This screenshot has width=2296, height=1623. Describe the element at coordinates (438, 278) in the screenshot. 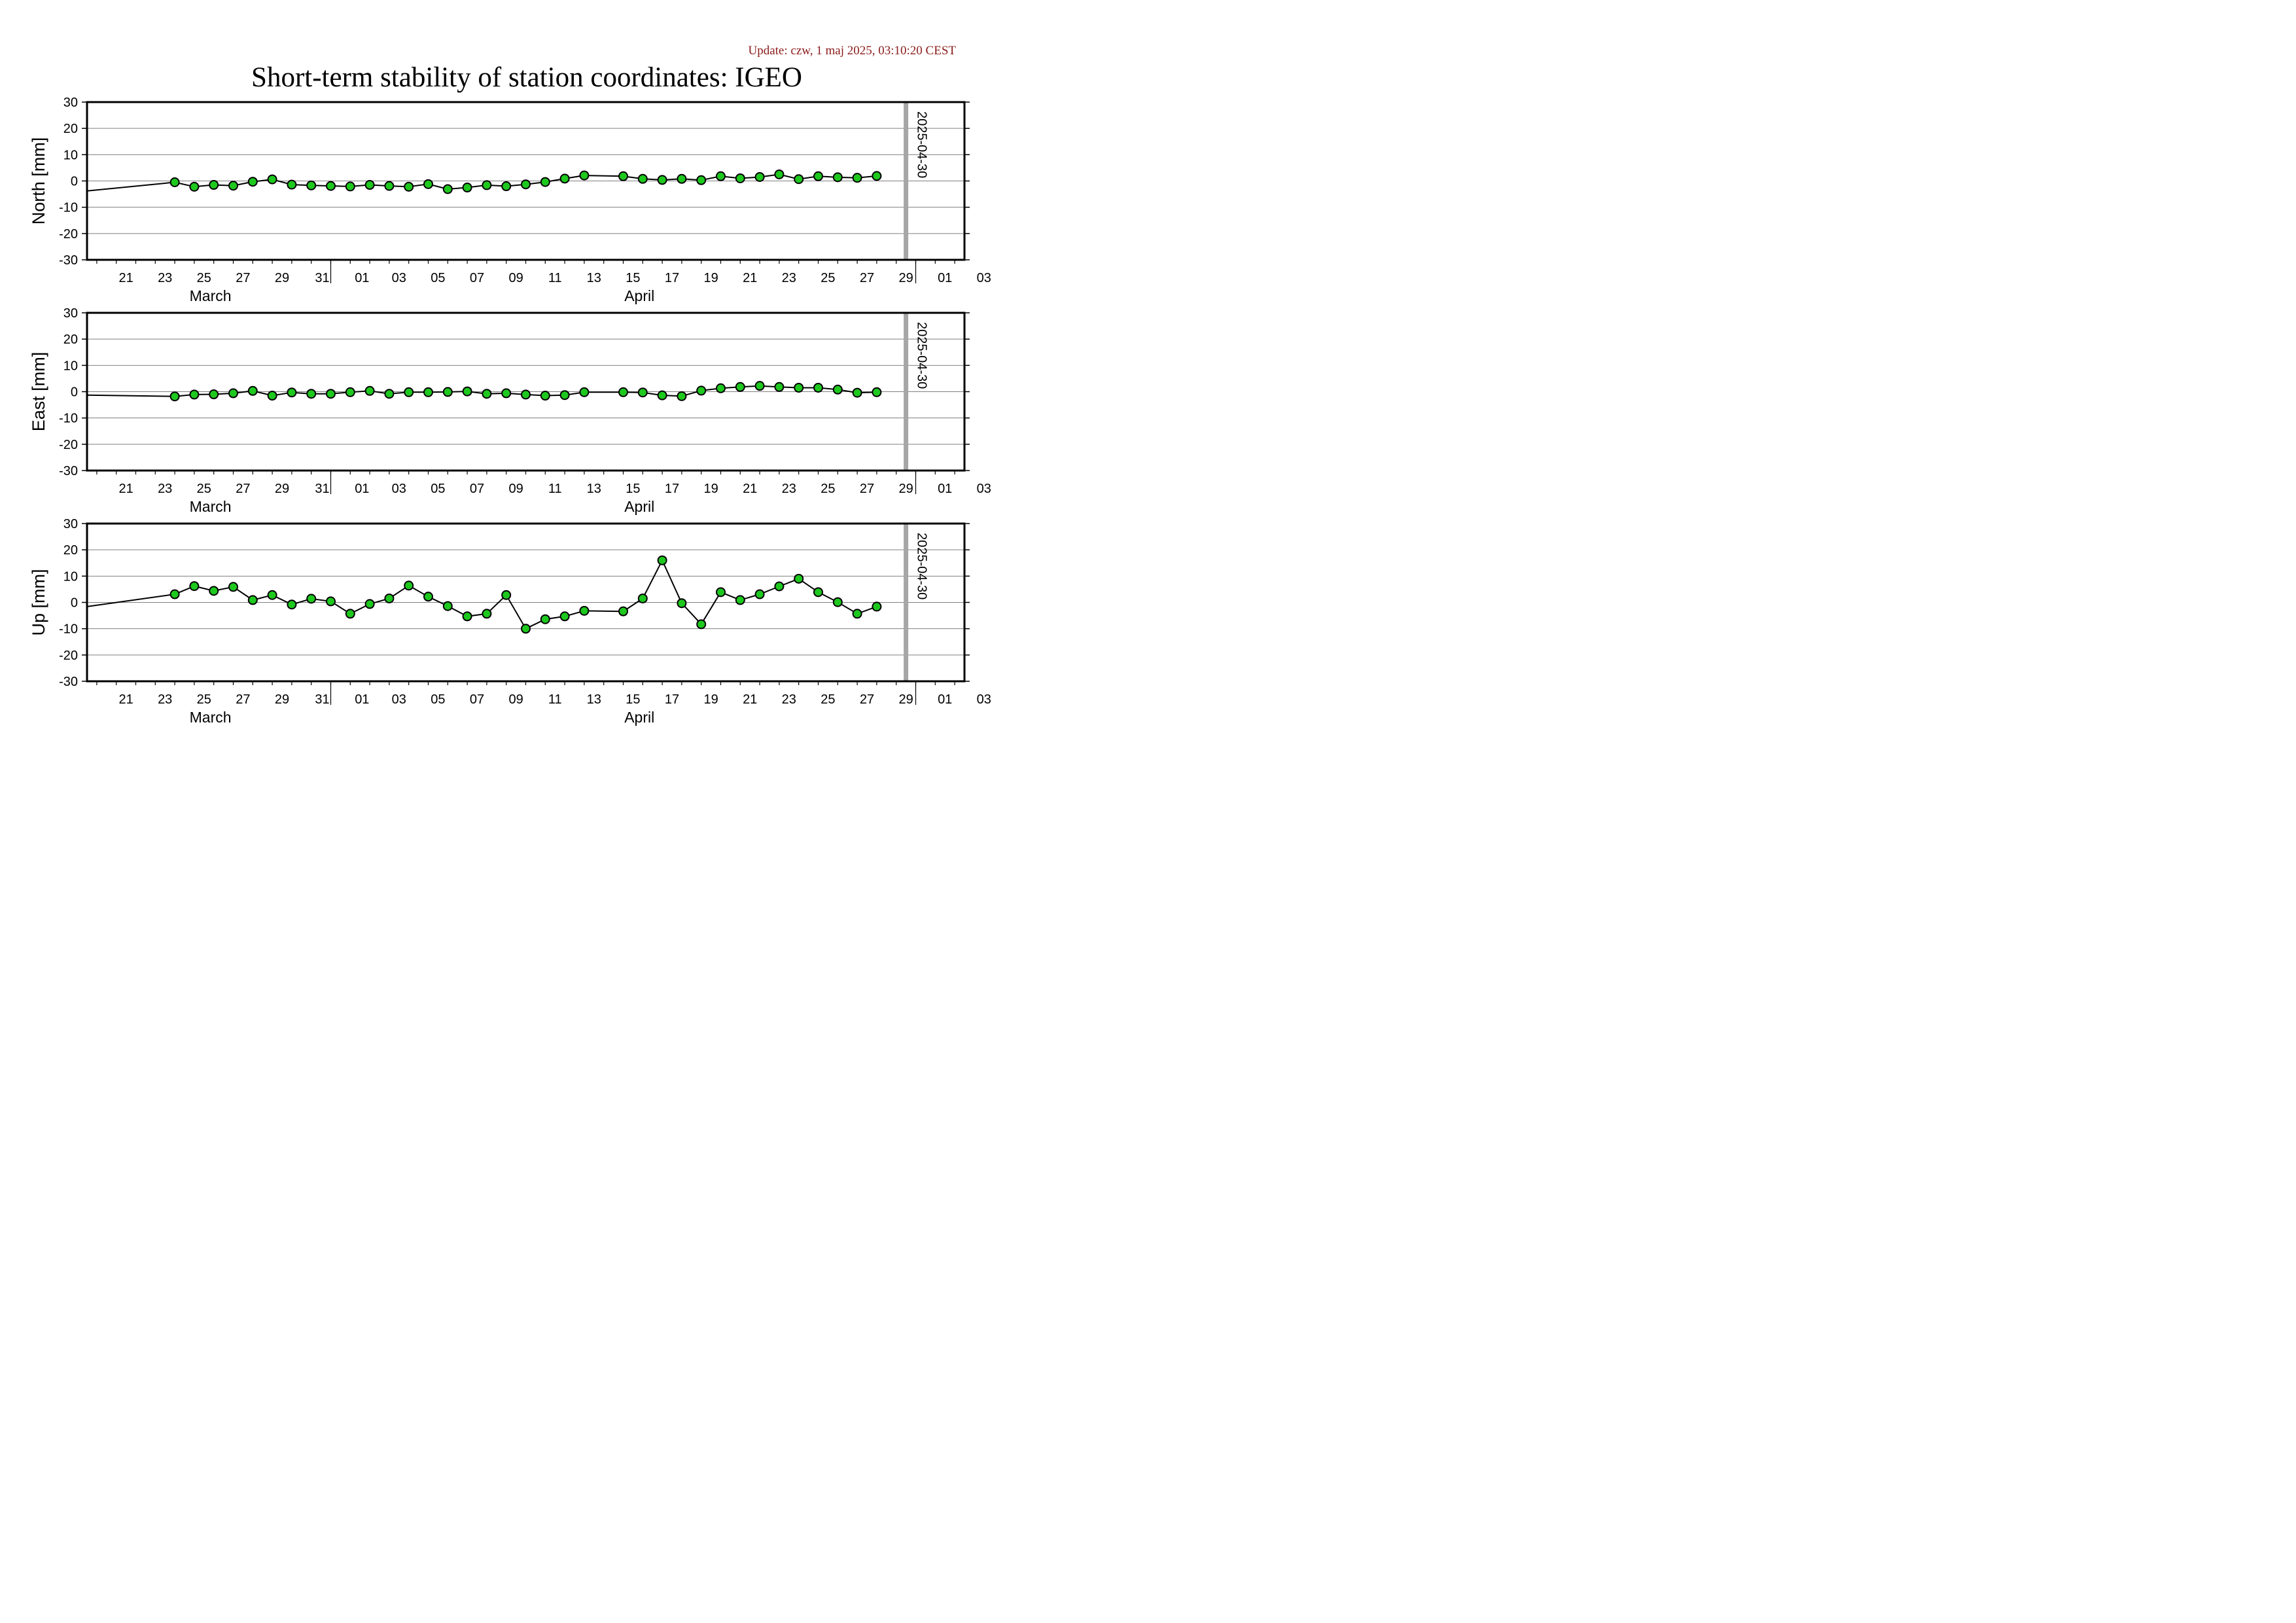

I see `x-tick-label: 05` at that location.